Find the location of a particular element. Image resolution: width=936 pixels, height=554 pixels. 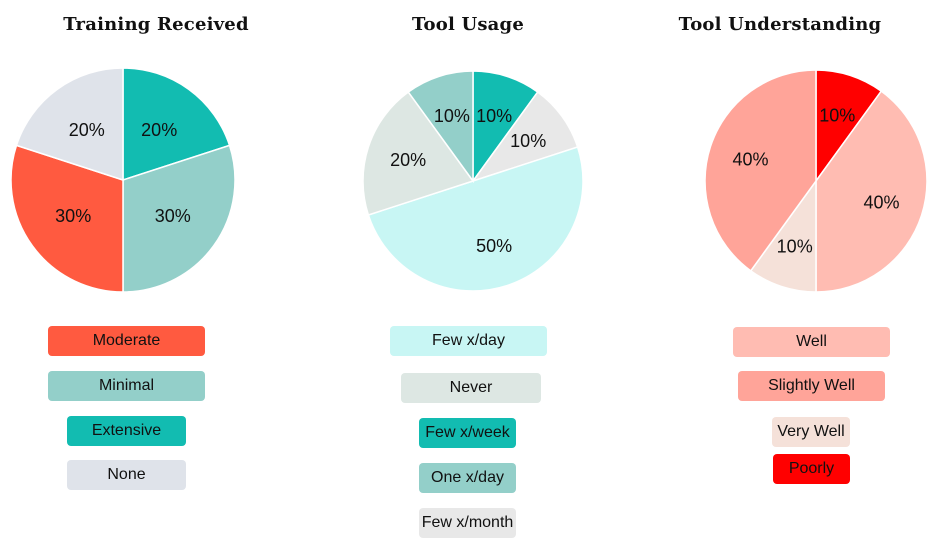

pie-slice-slightly-well is located at coordinates (760, 170).